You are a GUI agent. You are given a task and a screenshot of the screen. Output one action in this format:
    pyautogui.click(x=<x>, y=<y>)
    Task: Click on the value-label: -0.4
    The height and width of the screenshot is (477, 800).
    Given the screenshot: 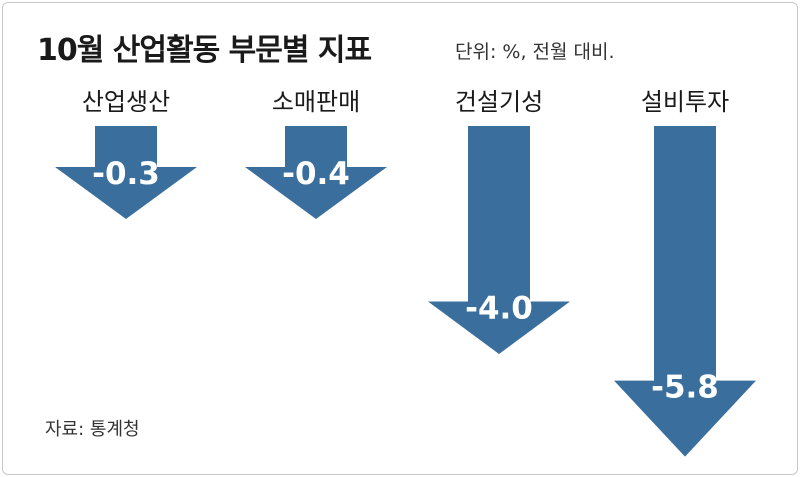 What is the action you would take?
    pyautogui.click(x=316, y=174)
    